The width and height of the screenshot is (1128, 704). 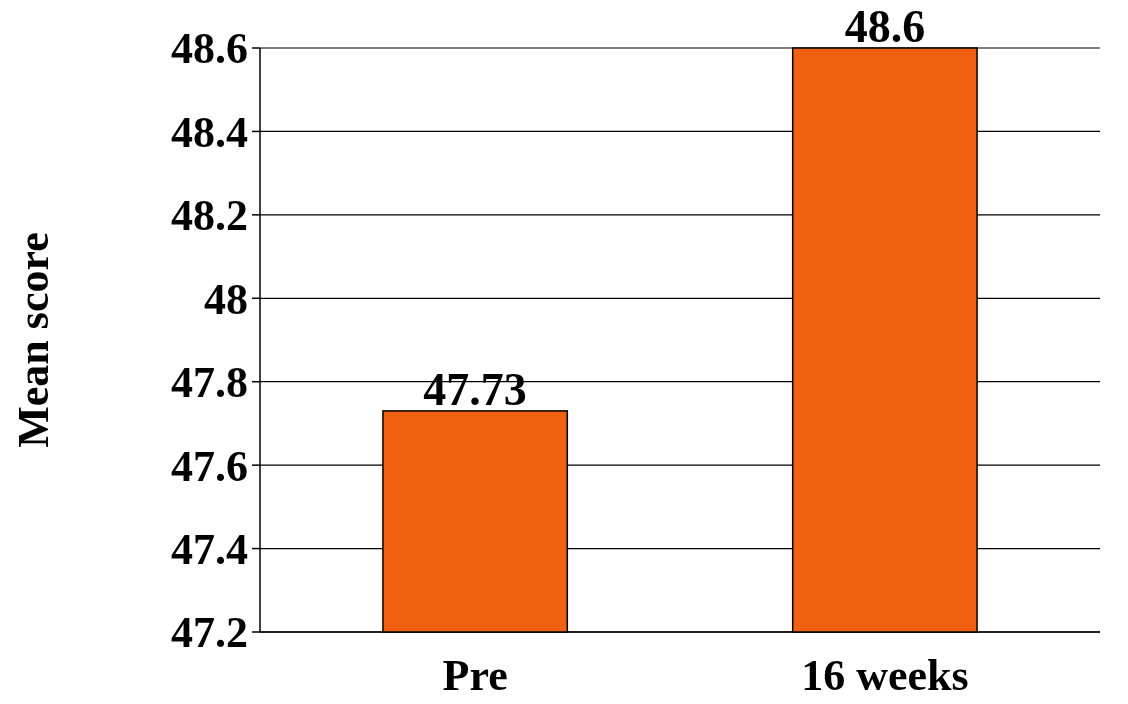 I want to click on x-tick-label: Pre, so click(x=475, y=675).